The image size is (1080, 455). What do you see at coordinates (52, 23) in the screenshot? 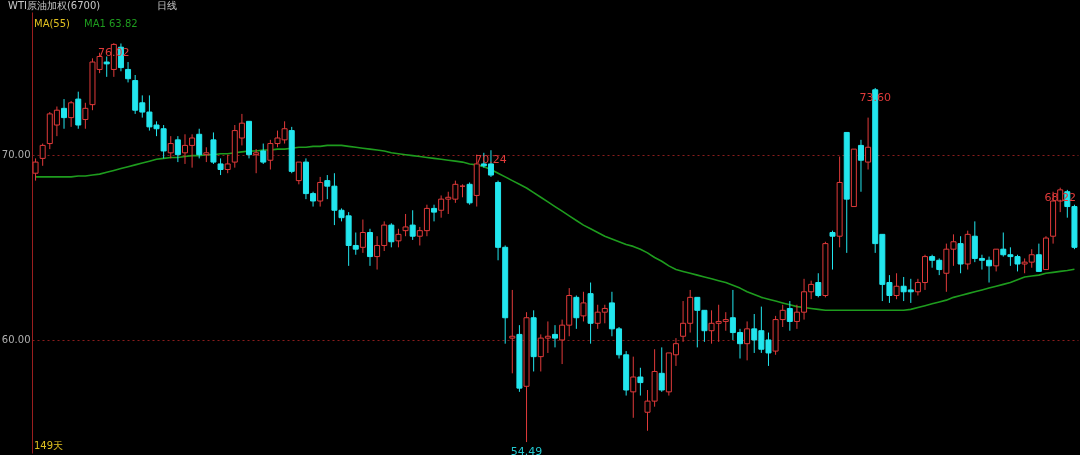
I see `legend-title: MA(55)` at bounding box center [52, 23].